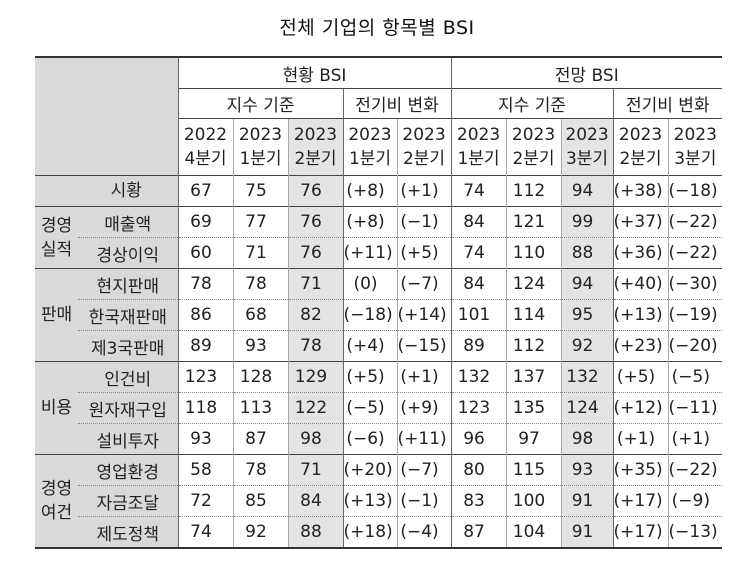 The height and width of the screenshot is (582, 754). What do you see at coordinates (586, 72) in the screenshot?
I see `header-forecast-bsi: 전망 BSI` at bounding box center [586, 72].